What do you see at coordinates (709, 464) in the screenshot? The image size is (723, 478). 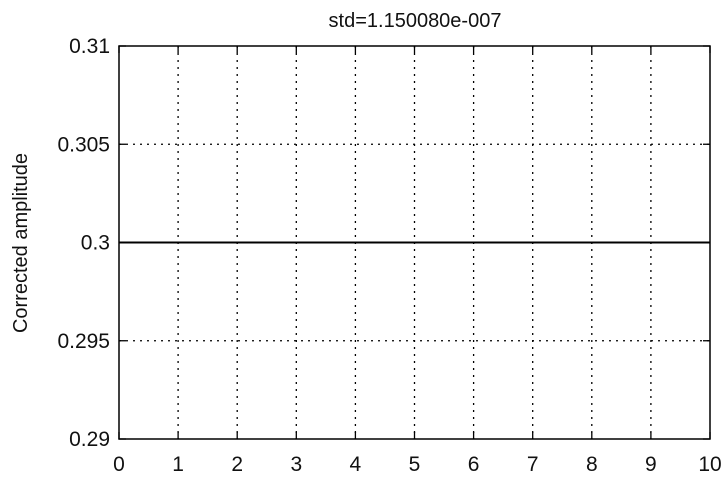 I see `x-tick-label: 10` at bounding box center [709, 464].